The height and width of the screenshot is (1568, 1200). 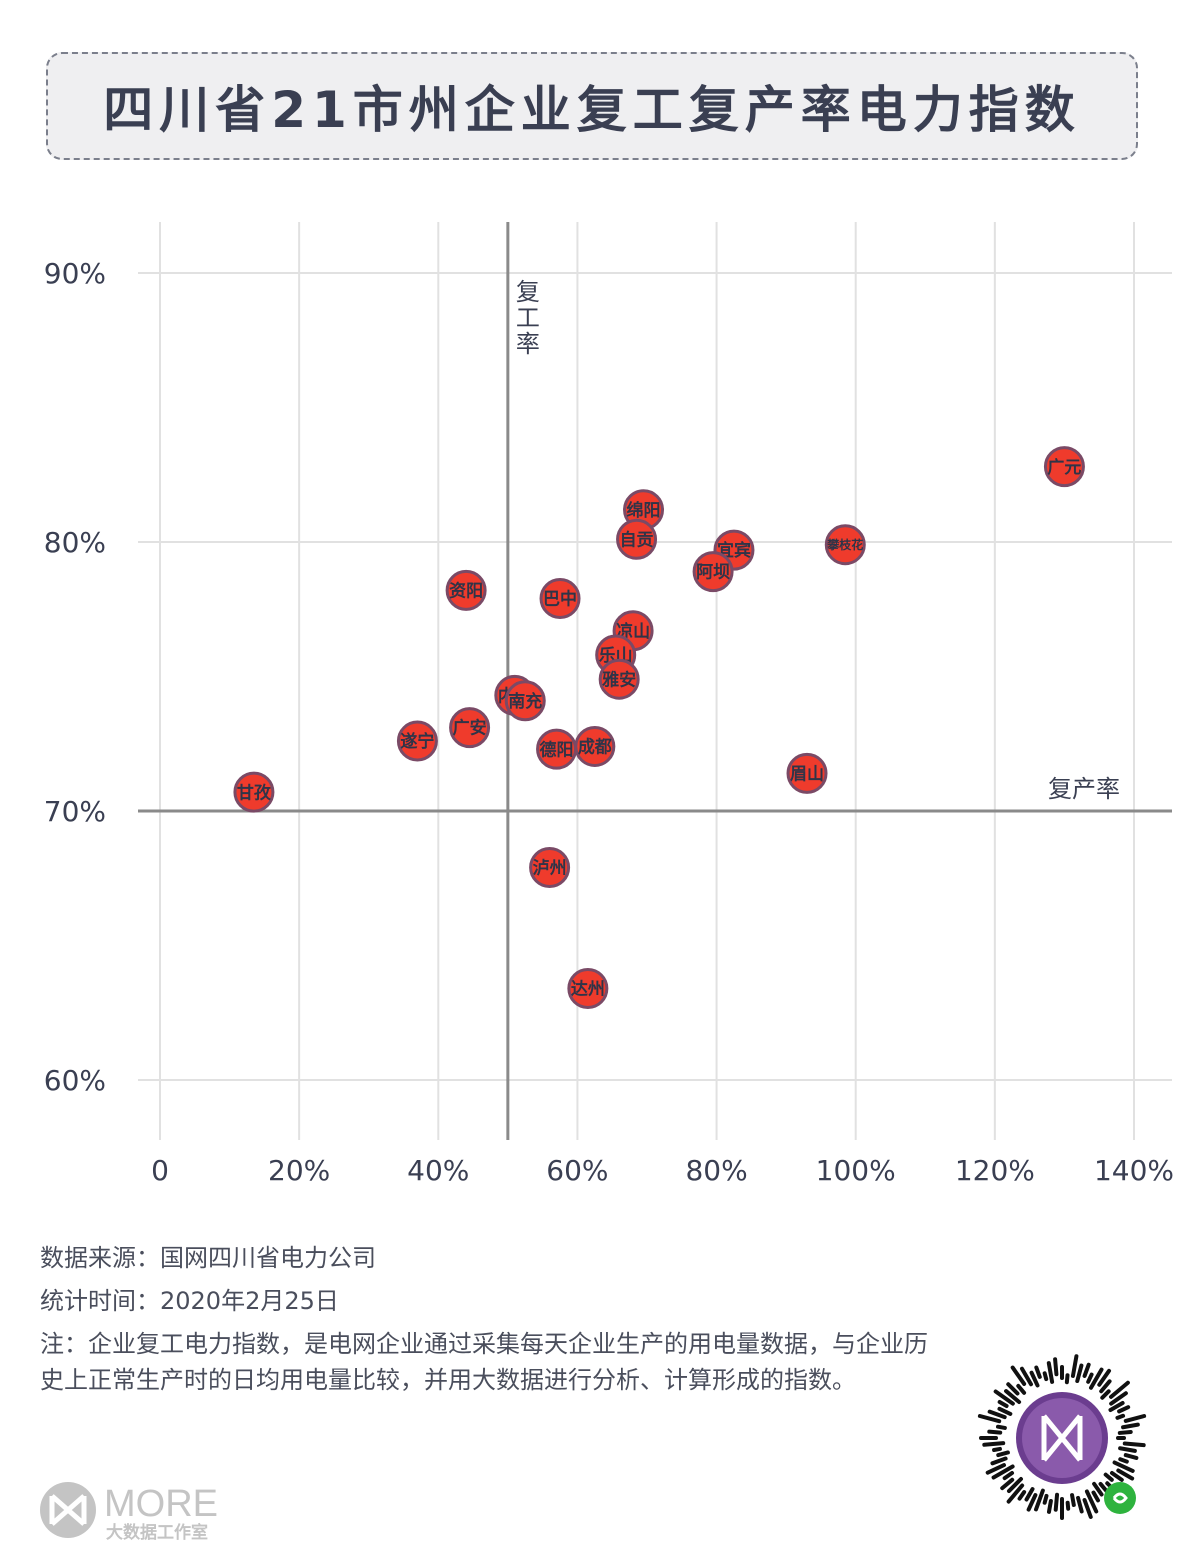 I want to click on y-tick-label: 80%, so click(x=75, y=542).